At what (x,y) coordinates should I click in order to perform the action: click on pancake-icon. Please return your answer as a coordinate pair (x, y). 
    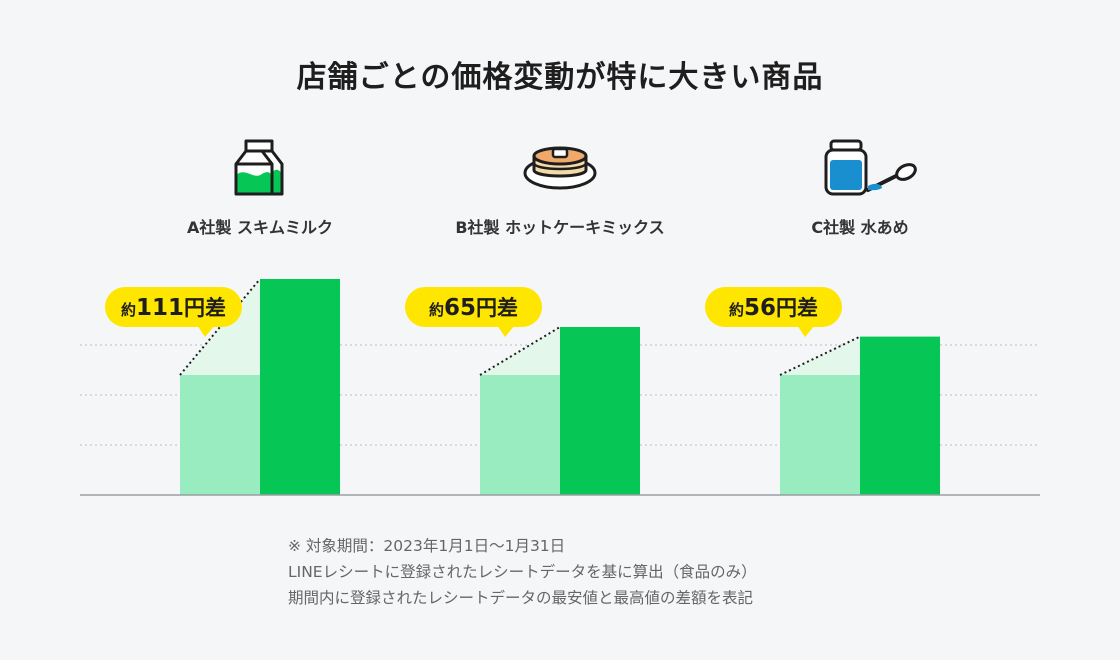
    Looking at the image, I should click on (560, 168).